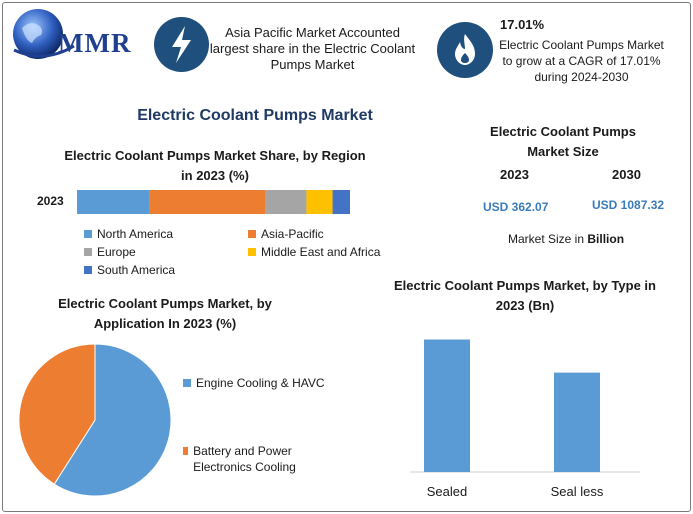  I want to click on type-bar-seal-less, so click(577, 422).